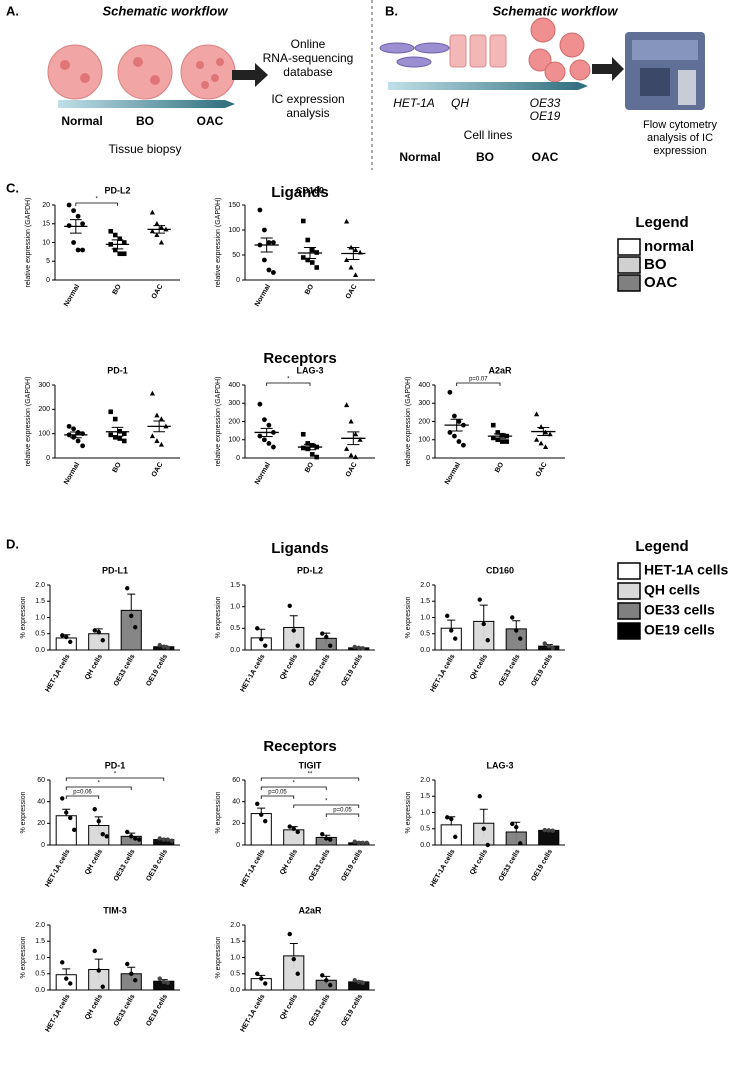 Image resolution: width=750 pixels, height=1072 pixels. I want to click on chart-title: TIM-3, so click(115, 910).